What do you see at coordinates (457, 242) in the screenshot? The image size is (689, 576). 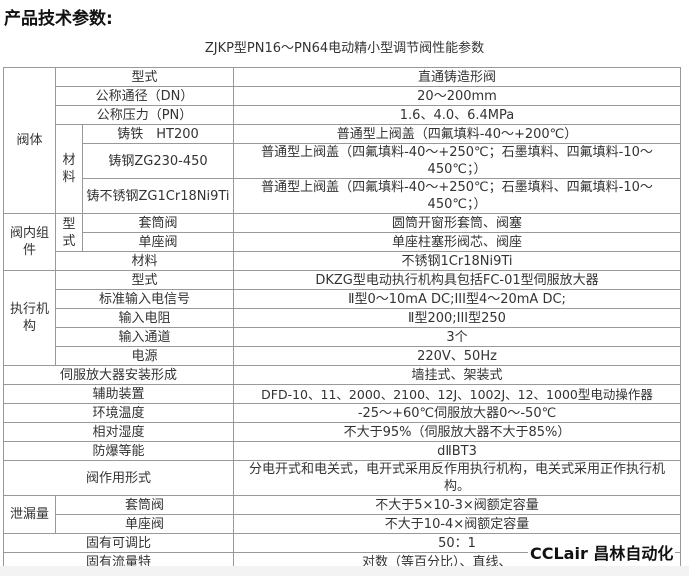 I see `row-value: 单座柱塞形阀芯、阀座` at bounding box center [457, 242].